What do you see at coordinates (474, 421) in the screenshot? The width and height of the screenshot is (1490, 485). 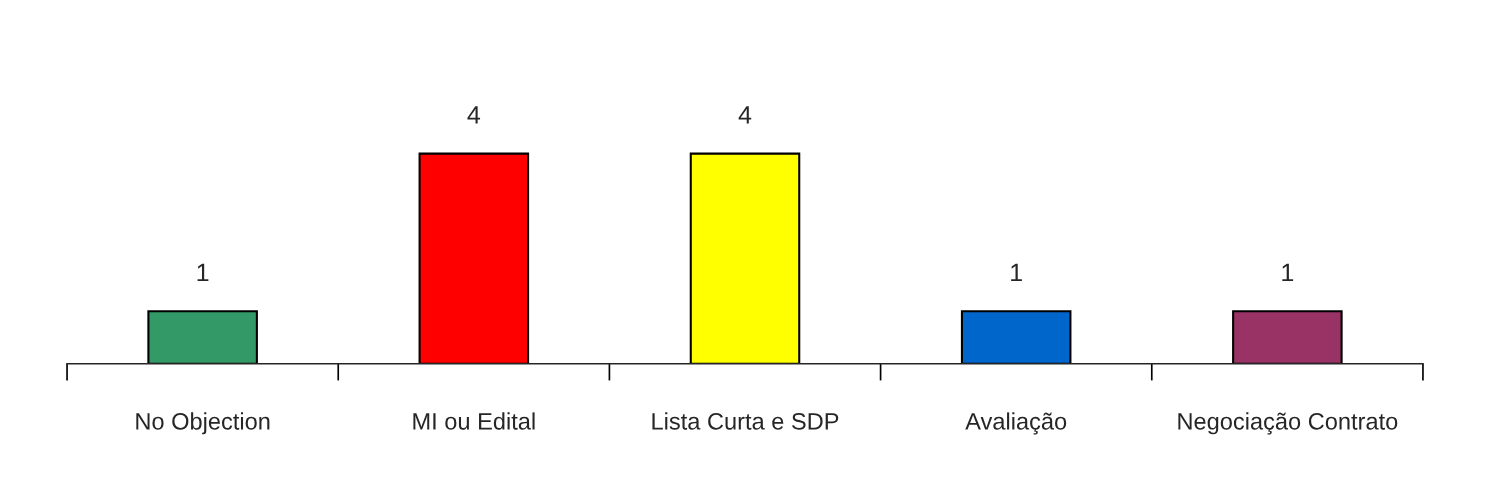 I see `x-tick-label: MI ou Edital` at bounding box center [474, 421].